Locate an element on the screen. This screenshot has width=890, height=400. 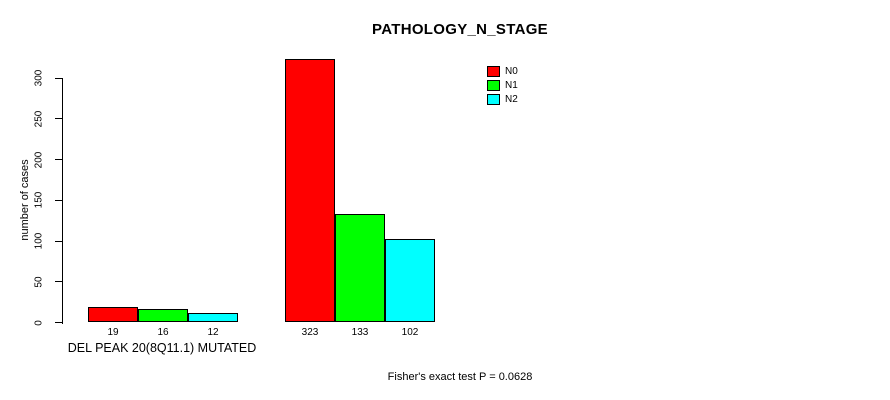
legend-label: N1 is located at coordinates (511, 85).